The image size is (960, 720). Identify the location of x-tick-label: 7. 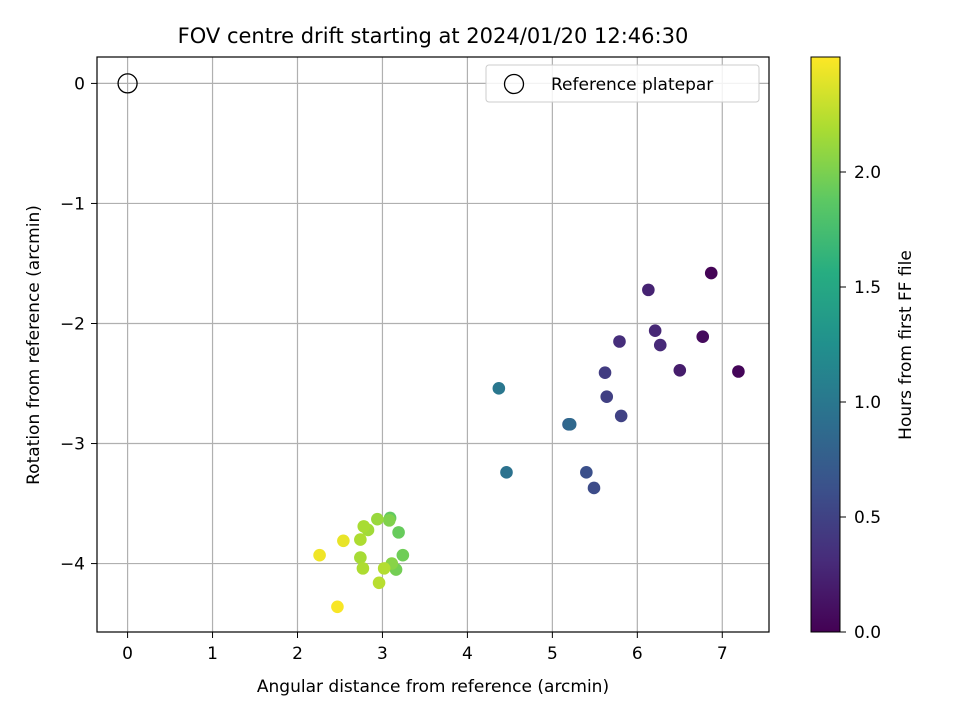
(722, 654).